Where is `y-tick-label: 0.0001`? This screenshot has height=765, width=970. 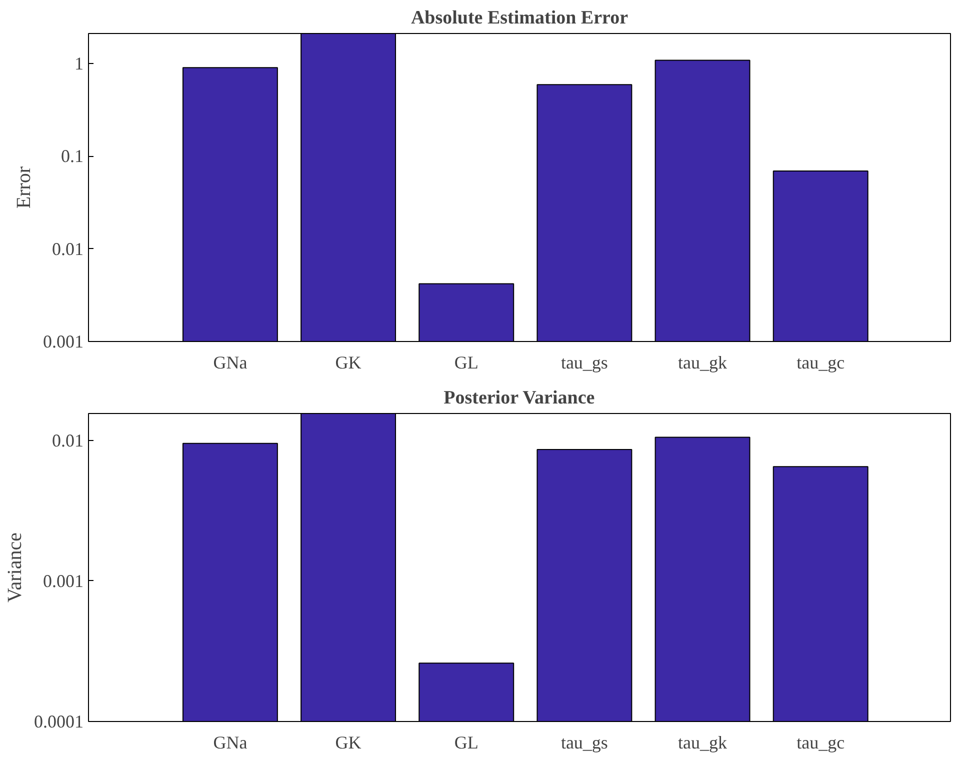
y-tick-label: 0.0001 is located at coordinates (59, 722).